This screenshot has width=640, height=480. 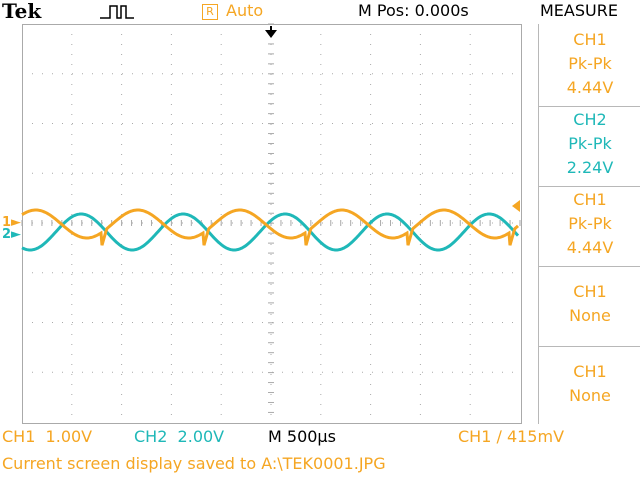 I want to click on measure-slot-4: CH1 None, so click(x=589, y=307).